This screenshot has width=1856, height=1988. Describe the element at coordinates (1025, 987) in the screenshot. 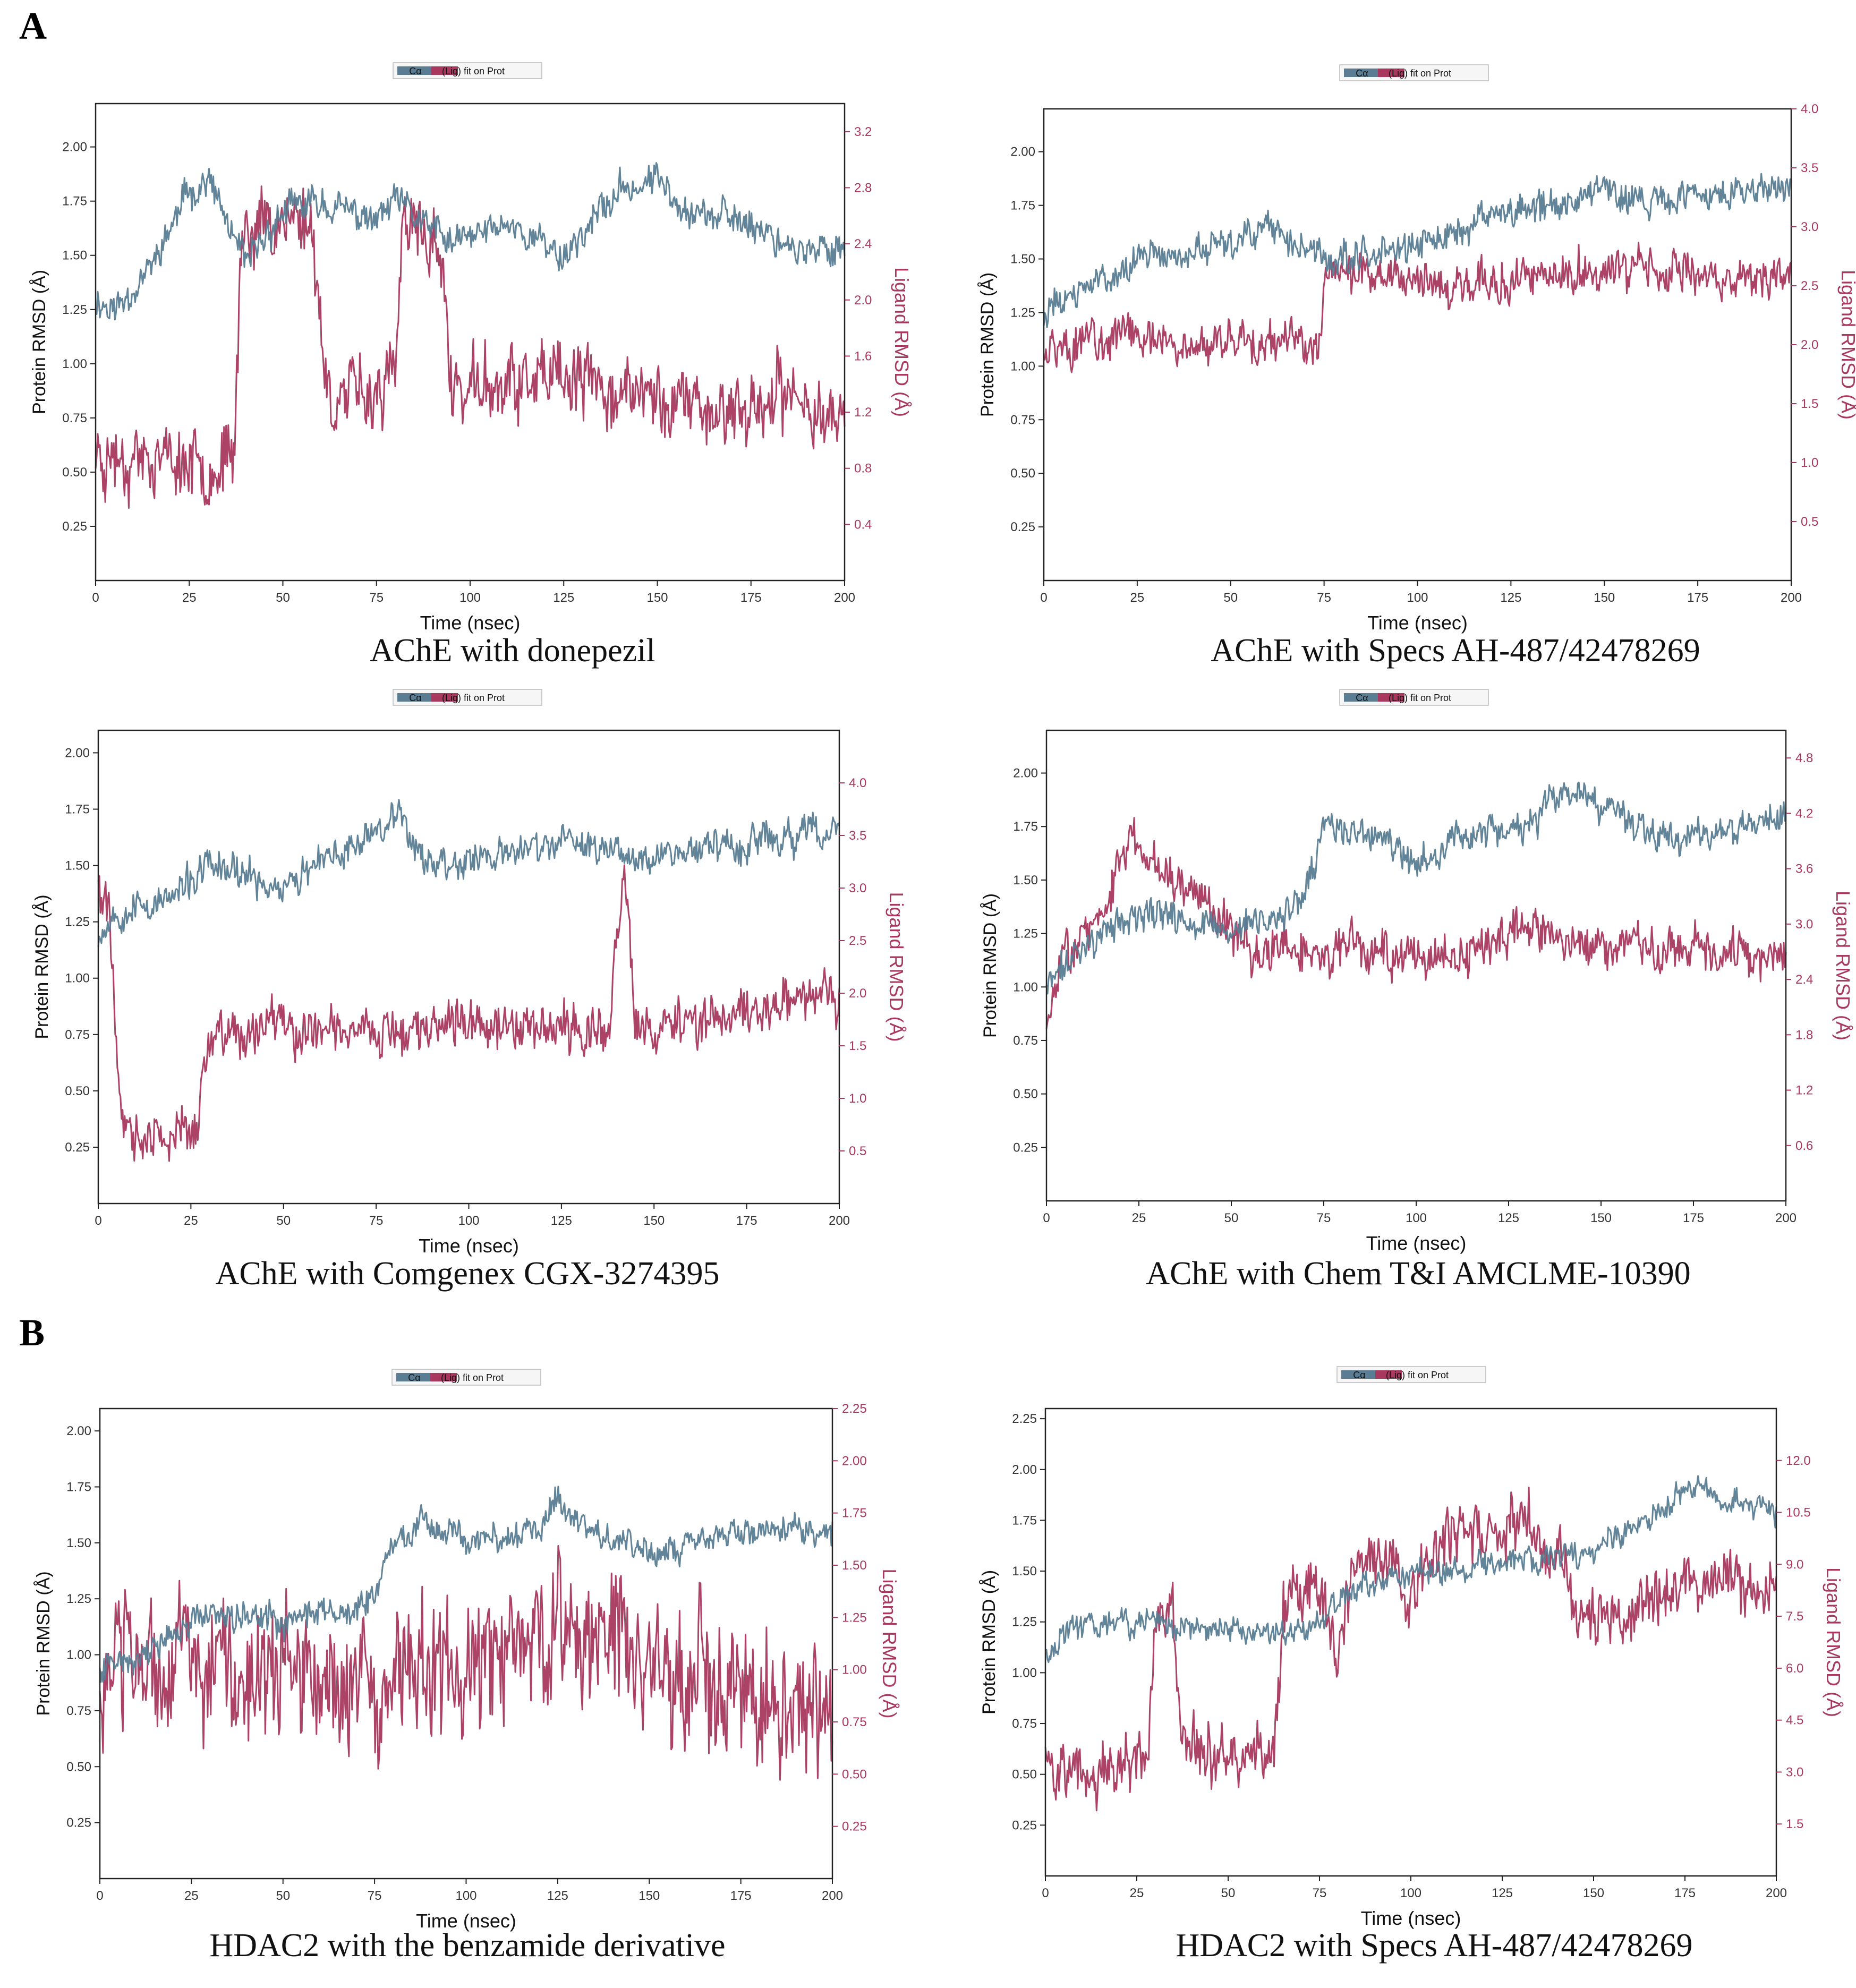

I see `y-tick-label: 1.00` at that location.